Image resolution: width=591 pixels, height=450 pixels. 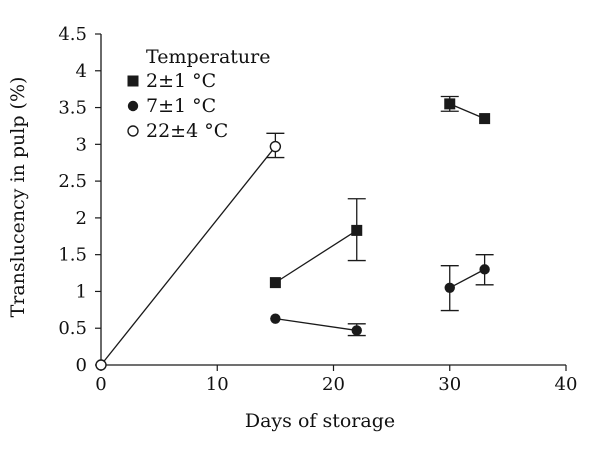 What do you see at coordinates (81, 71) in the screenshot?
I see `y-tick-label: 4` at bounding box center [81, 71].